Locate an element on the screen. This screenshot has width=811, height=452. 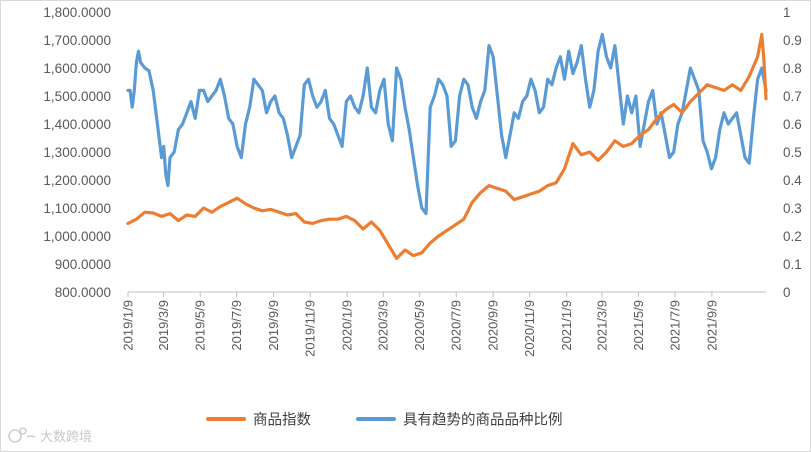
left-axis-tick-label: 1,200.0000 is located at coordinates (77, 180).